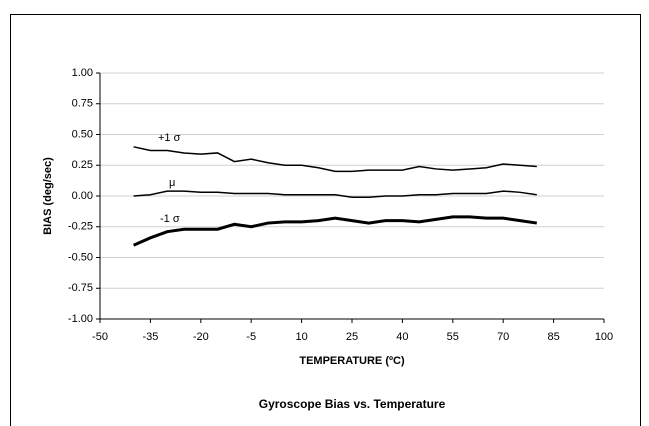 The height and width of the screenshot is (426, 649). Describe the element at coordinates (453, 337) in the screenshot. I see `x-tick-label: 55` at that location.